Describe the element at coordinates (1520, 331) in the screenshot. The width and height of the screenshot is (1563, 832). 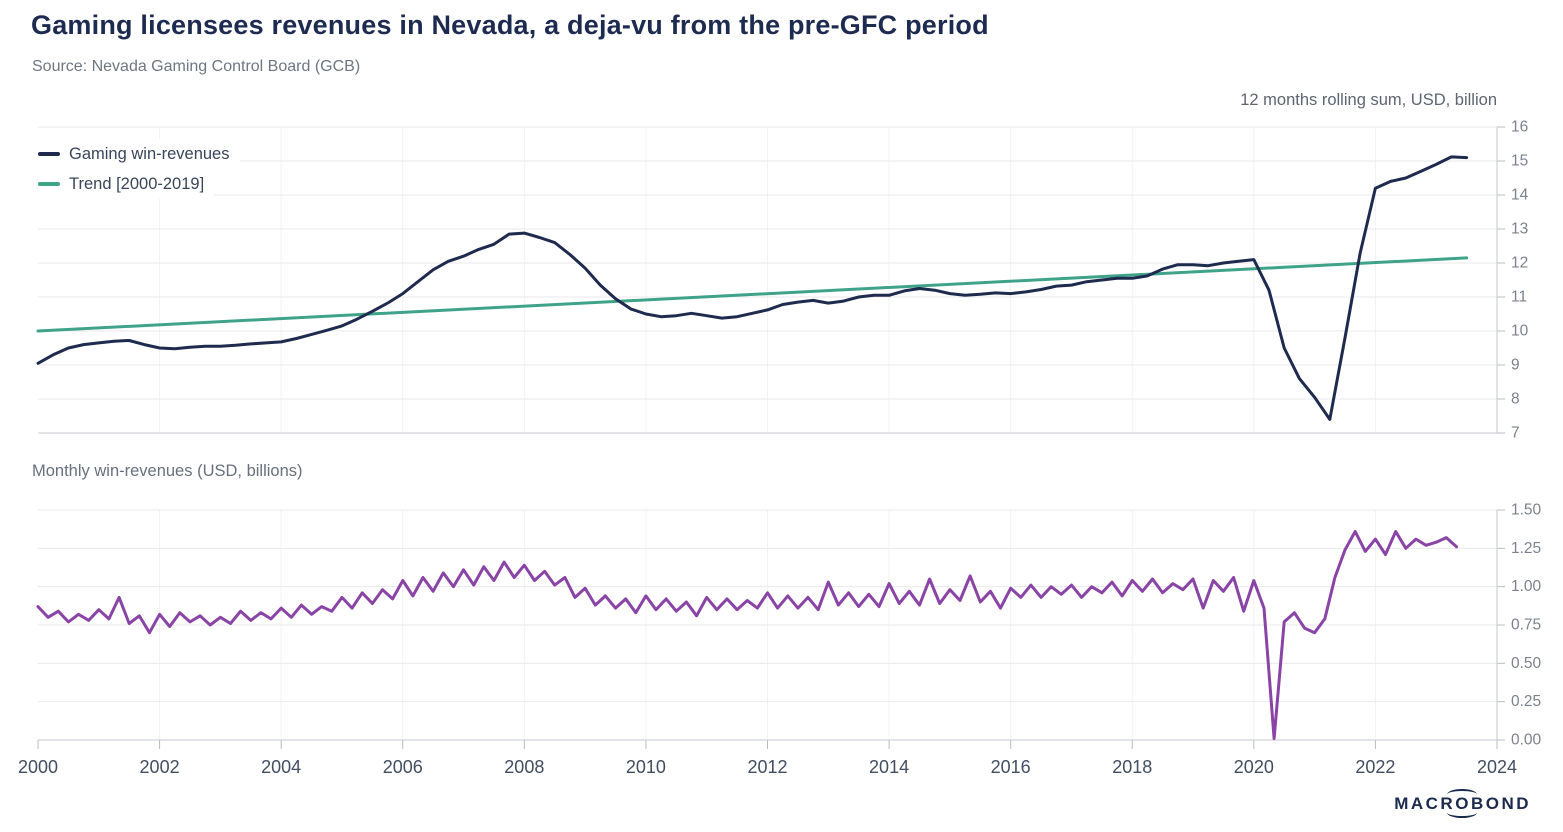
I see `svg-text: 10` at that location.